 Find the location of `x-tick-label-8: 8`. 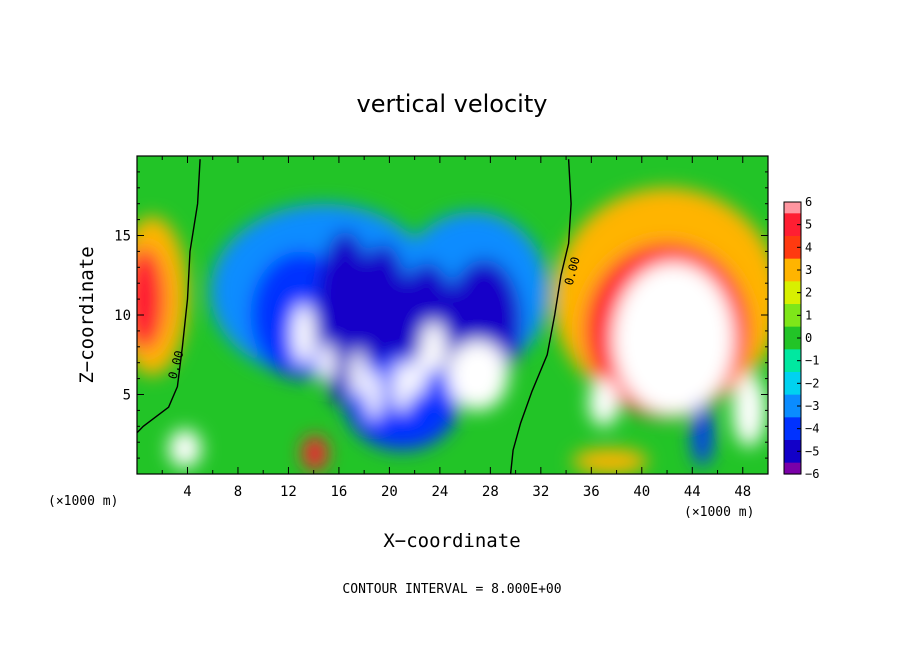

x-tick-label-8: 8 is located at coordinates (238, 492).